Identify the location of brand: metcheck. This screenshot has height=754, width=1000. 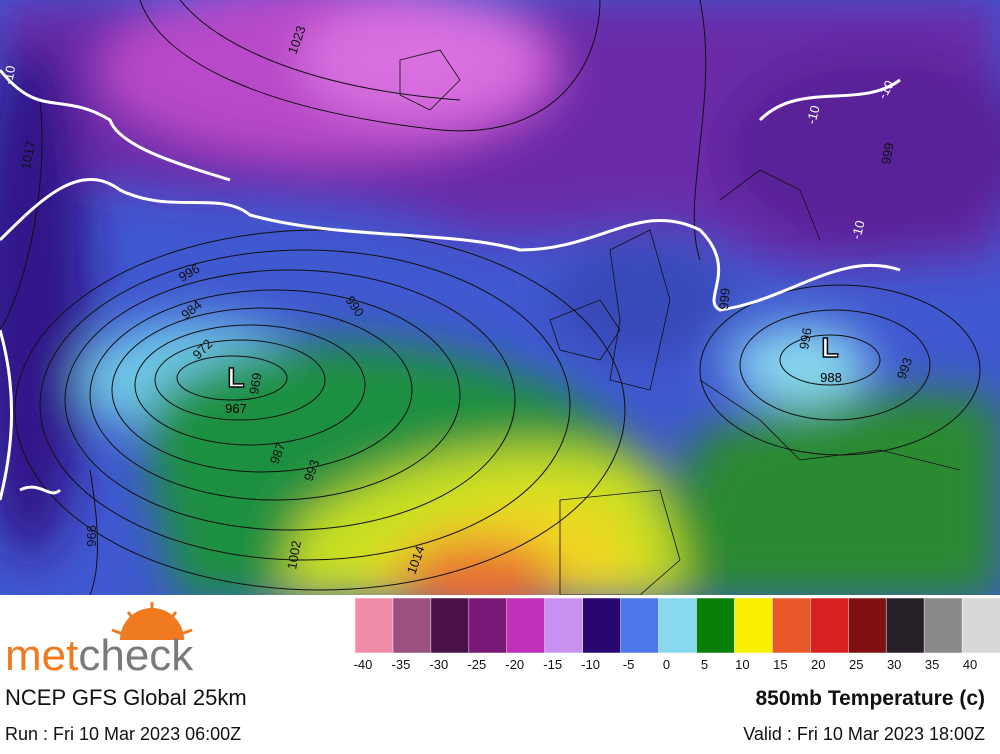
(99, 655).